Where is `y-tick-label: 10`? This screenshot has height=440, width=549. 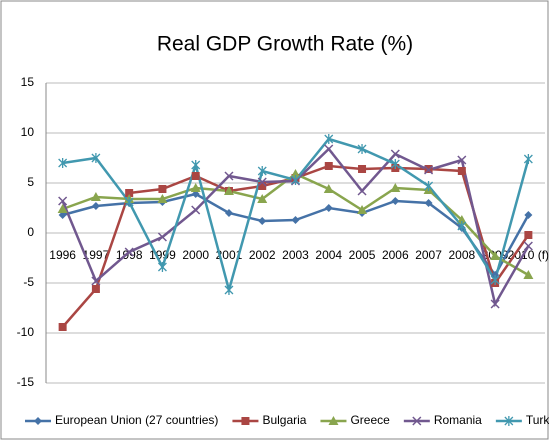
y-tick-label: 10 is located at coordinates (28, 132).